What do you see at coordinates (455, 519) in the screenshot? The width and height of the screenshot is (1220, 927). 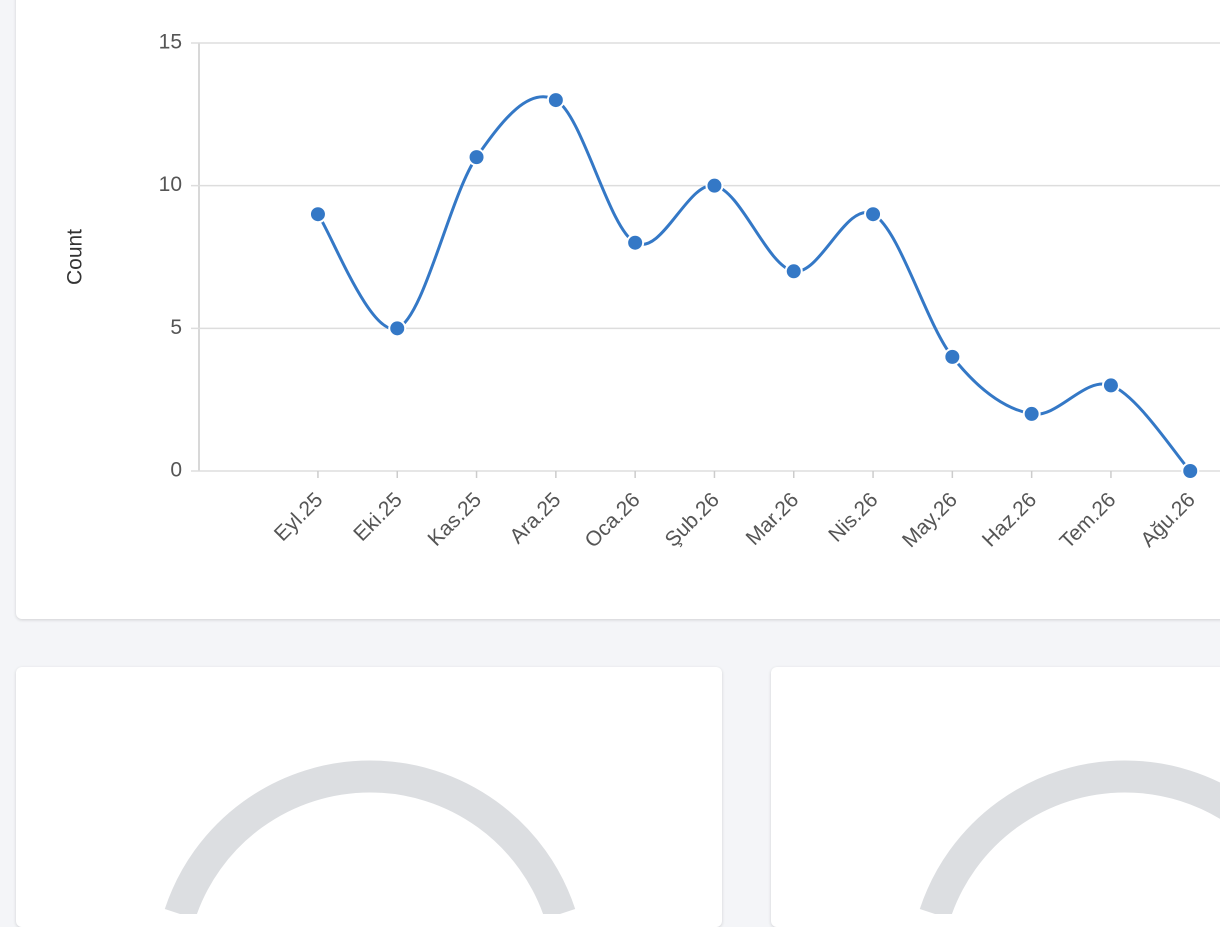 I see `x-tick-label: Kas.25` at bounding box center [455, 519].